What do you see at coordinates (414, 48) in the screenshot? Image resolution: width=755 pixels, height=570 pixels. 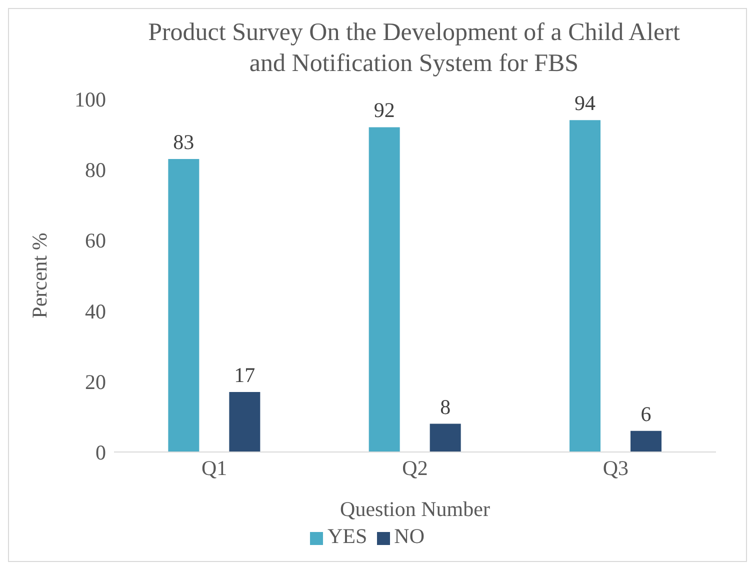 I see `chart-title: Product Survey On the Development of a Child Alert and Notification System for FBS` at bounding box center [414, 48].